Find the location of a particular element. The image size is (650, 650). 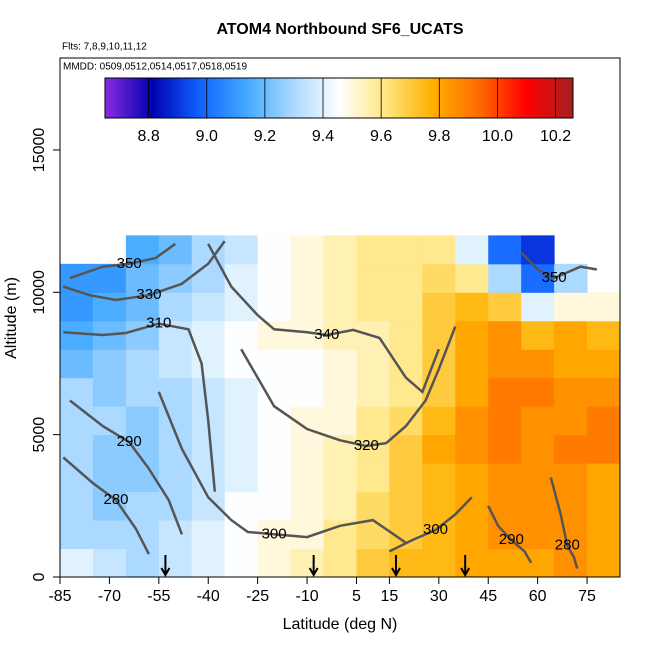

x-tick-label: -55 is located at coordinates (158, 596).